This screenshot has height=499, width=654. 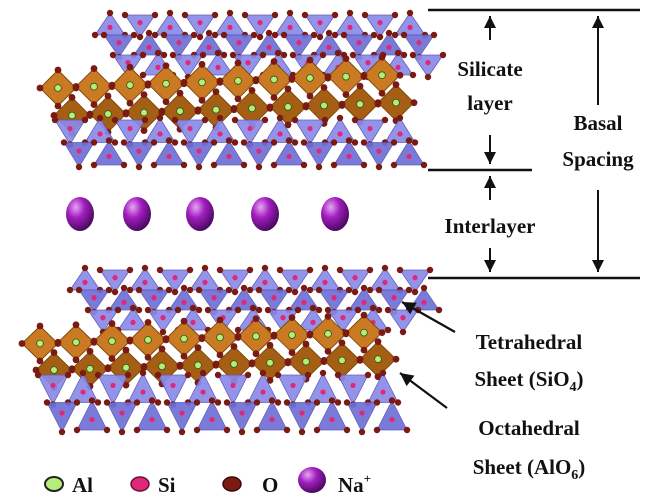 What do you see at coordinates (573, 387) in the screenshot?
I see `tetra-formula-subscript: 4` at bounding box center [573, 387].